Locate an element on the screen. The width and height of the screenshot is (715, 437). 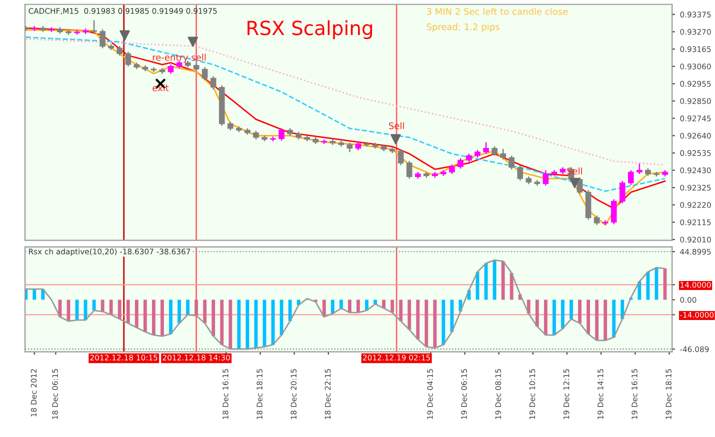
annotation: exit is located at coordinates (160, 88).